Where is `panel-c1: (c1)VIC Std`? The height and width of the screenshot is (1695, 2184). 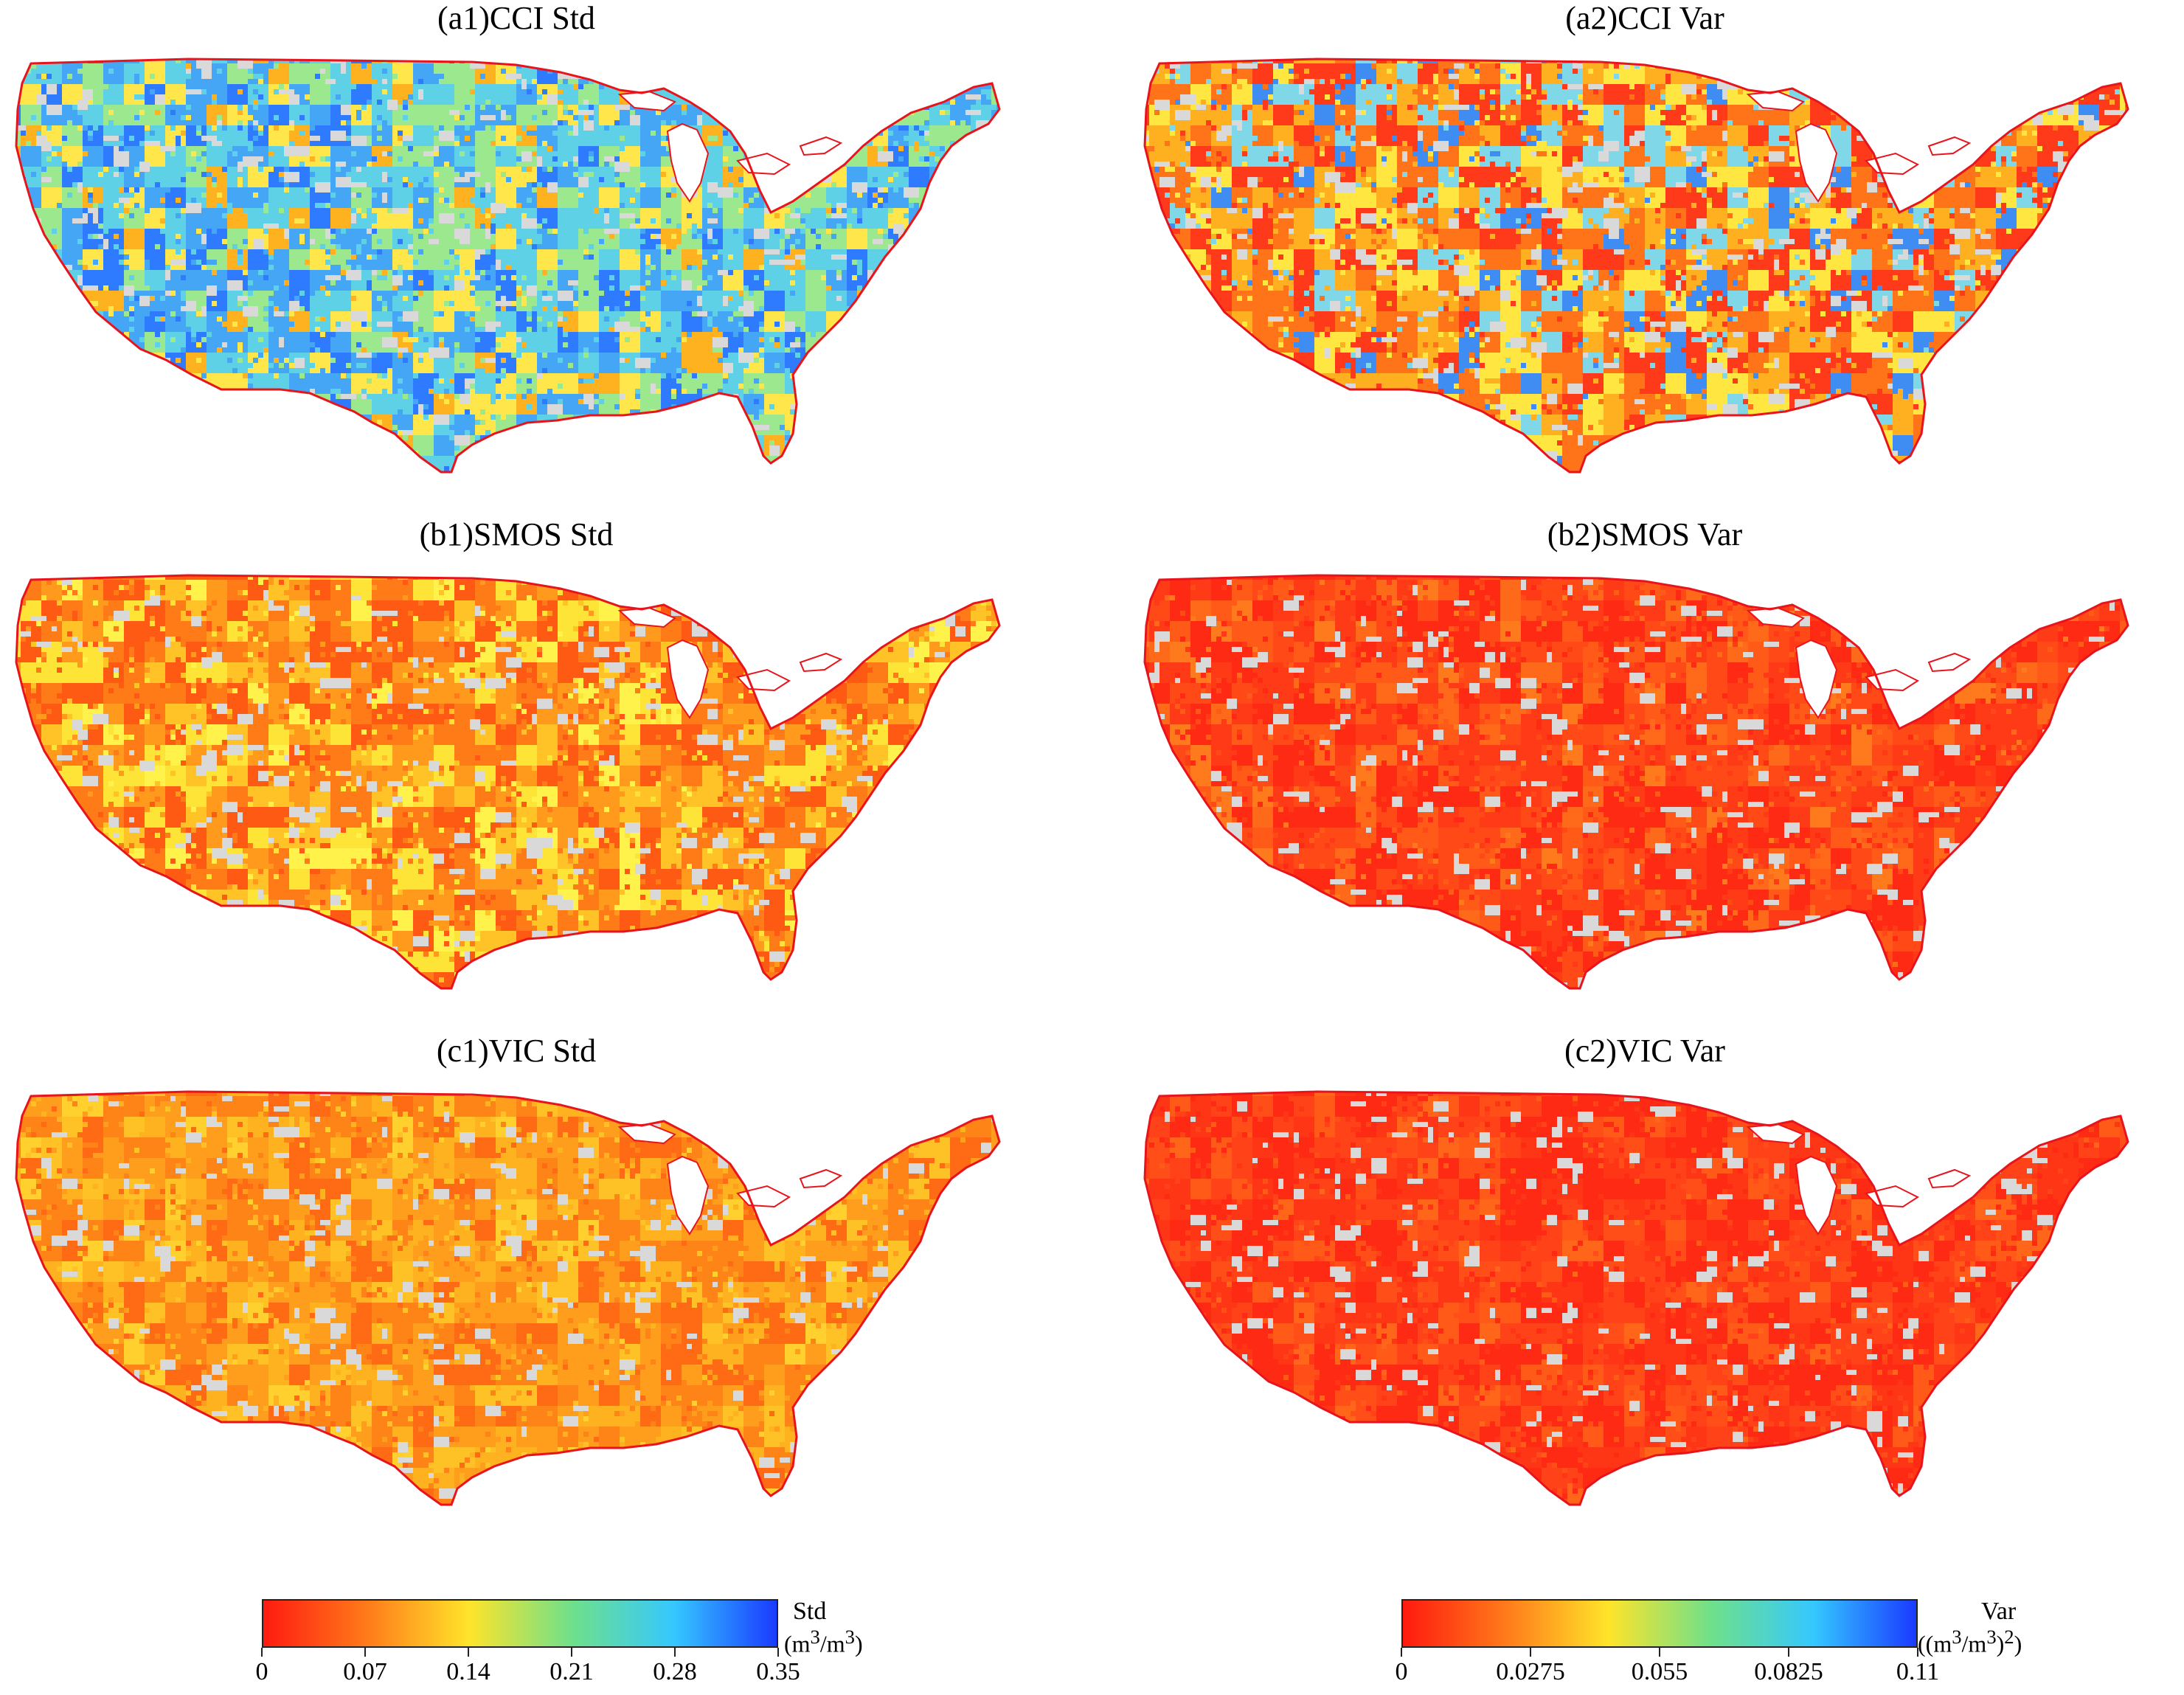
panel-c1: (c1)VIC Std is located at coordinates (516, 1276).